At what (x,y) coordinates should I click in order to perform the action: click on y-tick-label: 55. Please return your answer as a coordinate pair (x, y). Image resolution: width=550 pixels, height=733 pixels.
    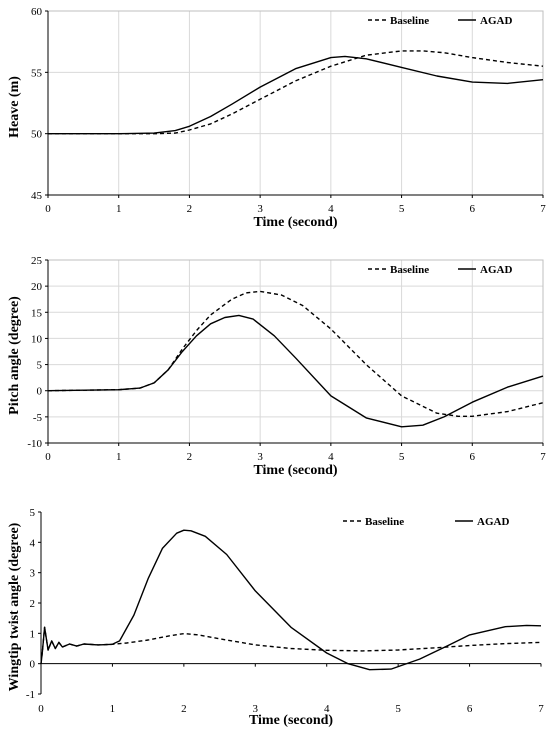
    Looking at the image, I should click on (37, 73).